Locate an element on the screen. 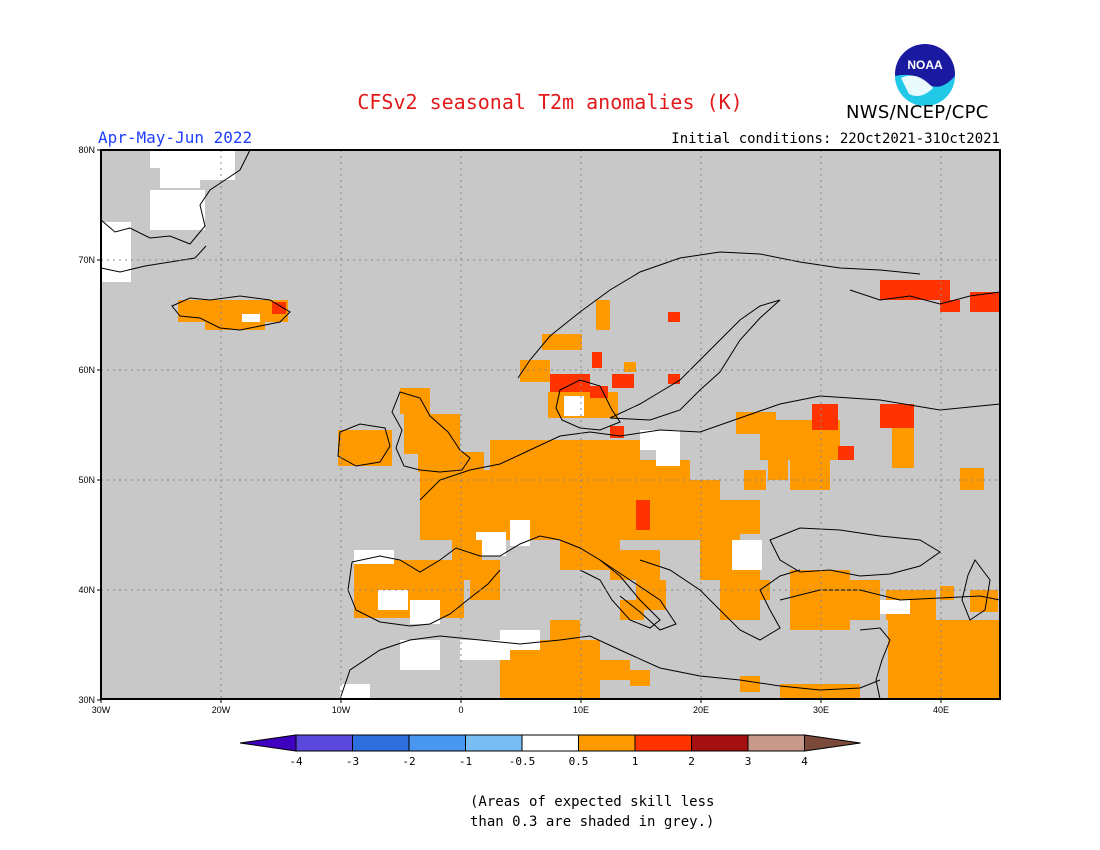 This screenshot has width=1100, height=850. colorbar-label: 2 is located at coordinates (691, 761).